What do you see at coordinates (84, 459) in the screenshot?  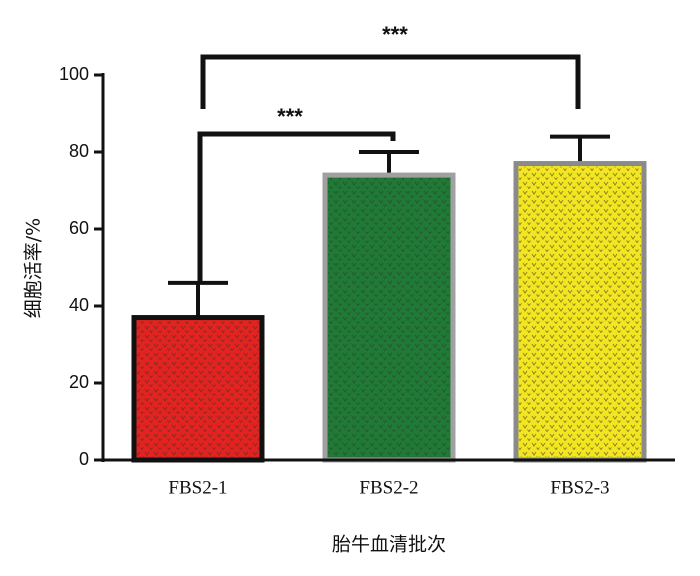 I see `y-tick-label: 0` at bounding box center [84, 459].